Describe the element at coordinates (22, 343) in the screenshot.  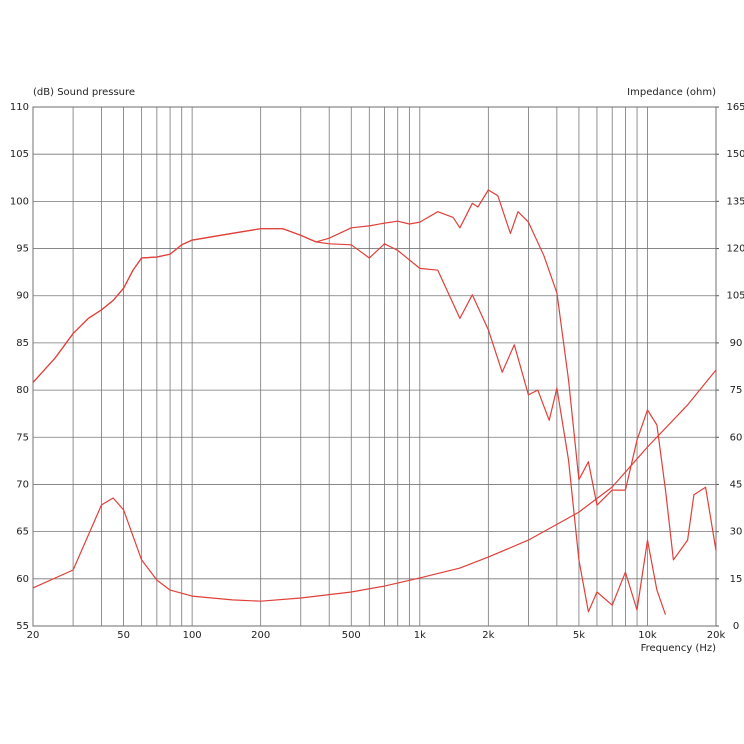
I see `y-tick-label: 85` at that location.